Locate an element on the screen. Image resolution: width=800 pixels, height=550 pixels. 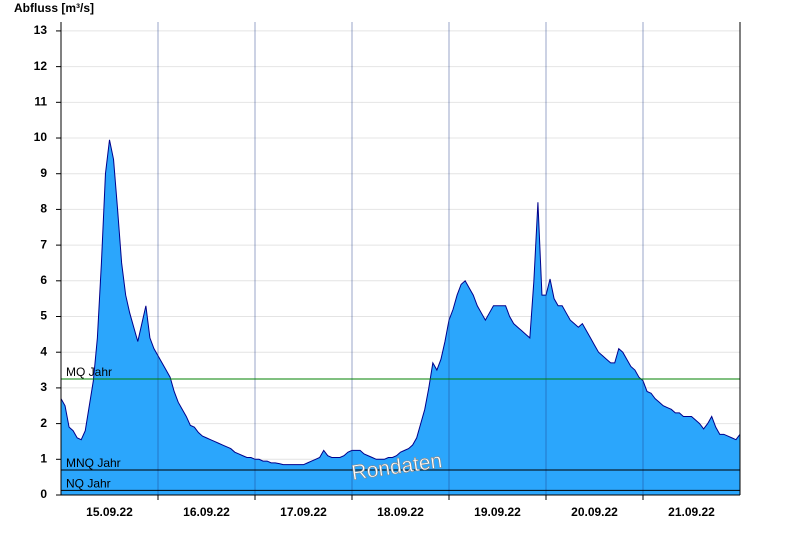
y-tick-label: 6 is located at coordinates (43, 280).